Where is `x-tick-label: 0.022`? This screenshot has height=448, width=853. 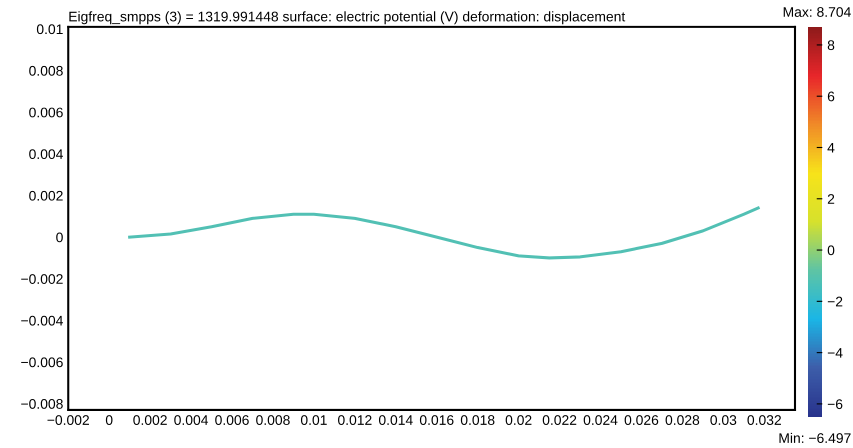 x-tick-label: 0.022 is located at coordinates (559, 420).